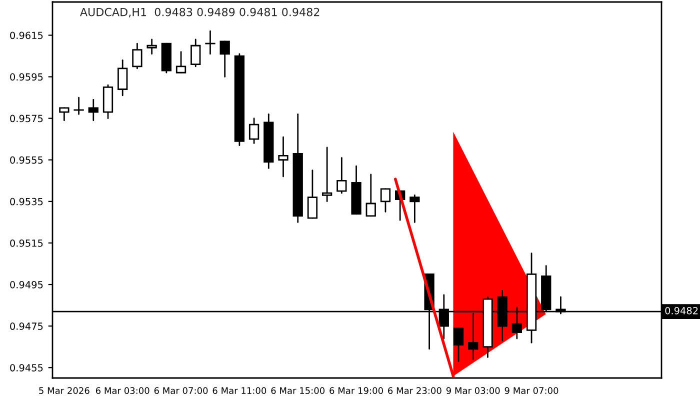 The image size is (700, 400). Describe the element at coordinates (26, 160) in the screenshot. I see `y-tick-label: 0.9555` at that location.